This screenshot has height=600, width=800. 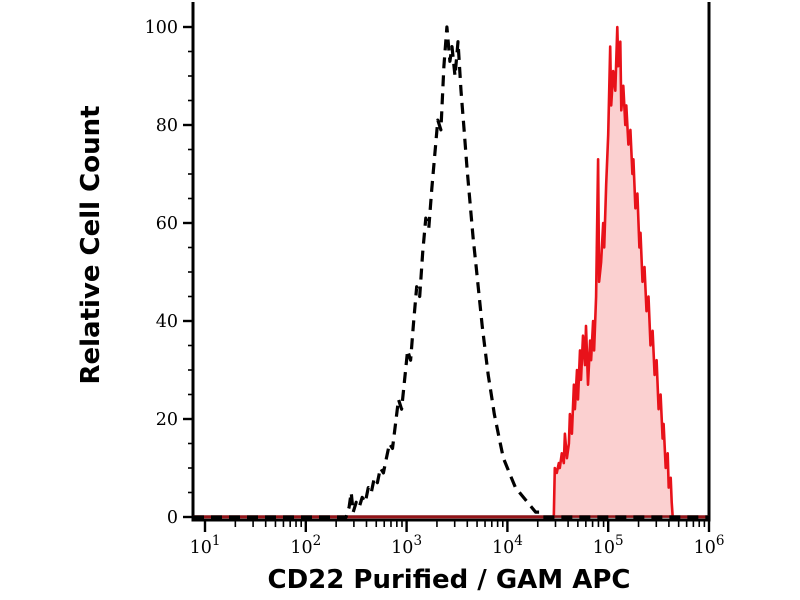 What do you see at coordinates (608, 545) in the screenshot?
I see `x-tick-label: 10⁵` at bounding box center [608, 545].